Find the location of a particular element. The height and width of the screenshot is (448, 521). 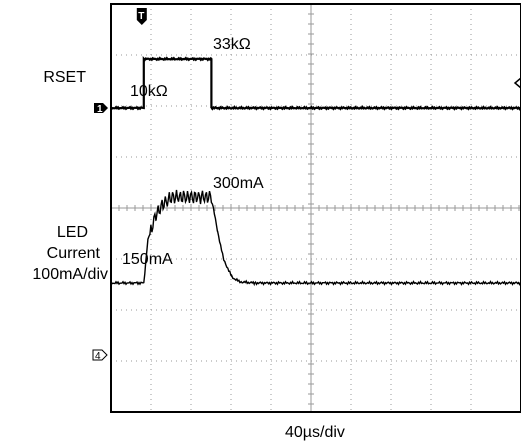

trigger-level-arrow is located at coordinates (517, 83).